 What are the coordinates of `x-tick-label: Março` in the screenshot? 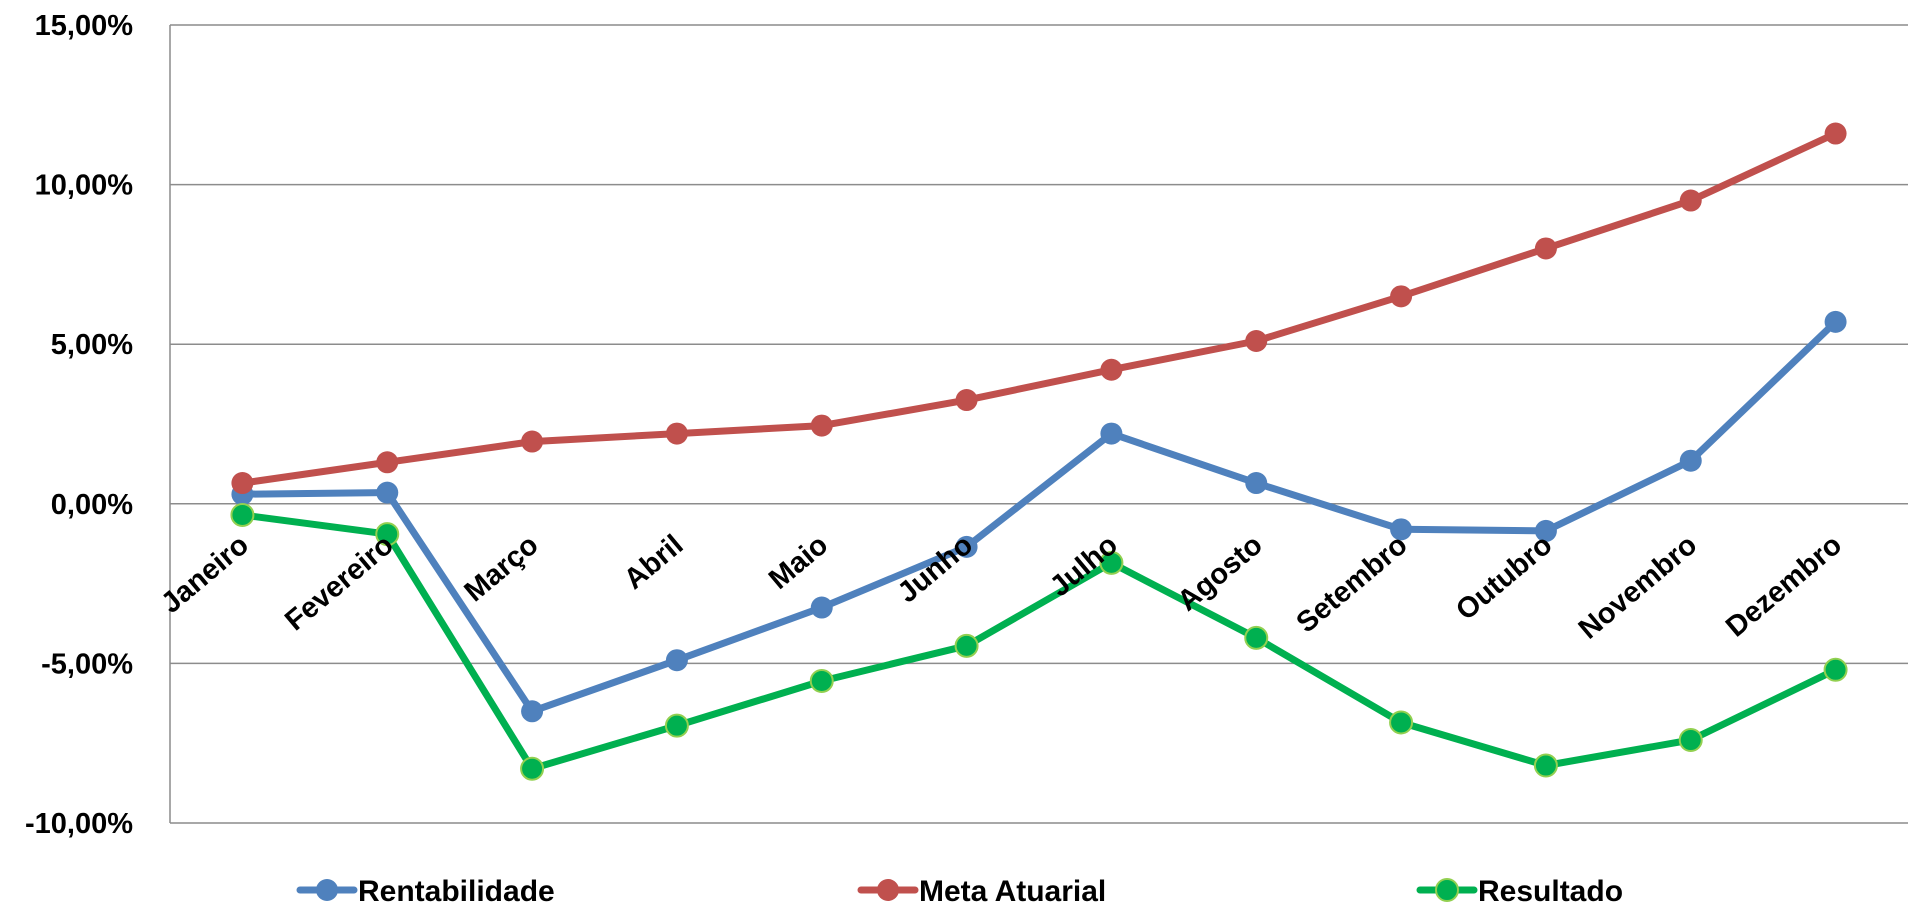 It's located at (502, 568).